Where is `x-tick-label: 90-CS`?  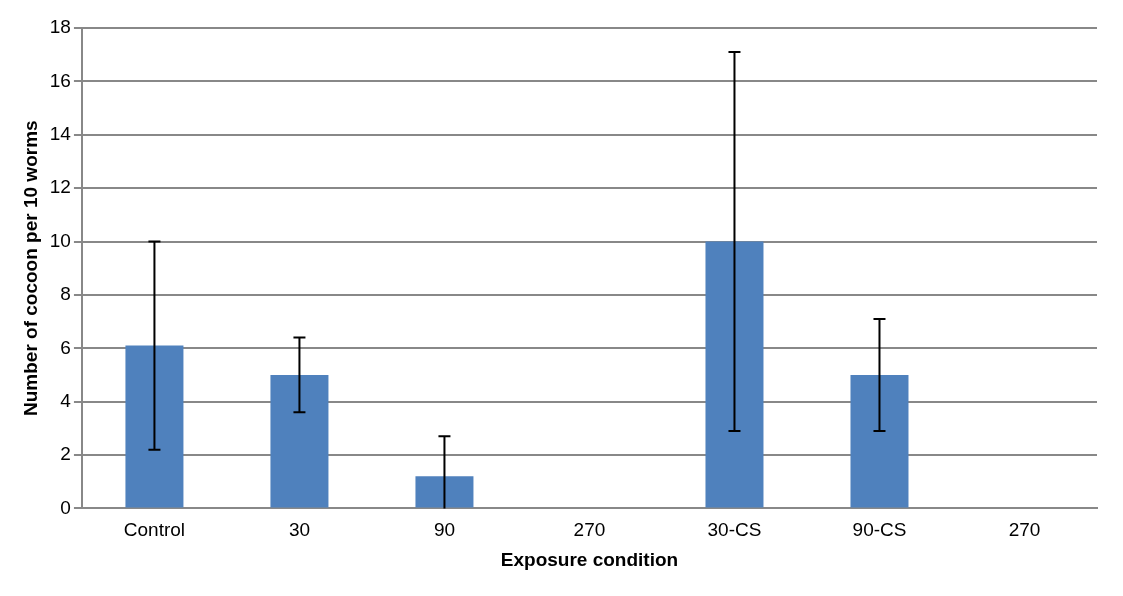
x-tick-label: 90-CS is located at coordinates (879, 530).